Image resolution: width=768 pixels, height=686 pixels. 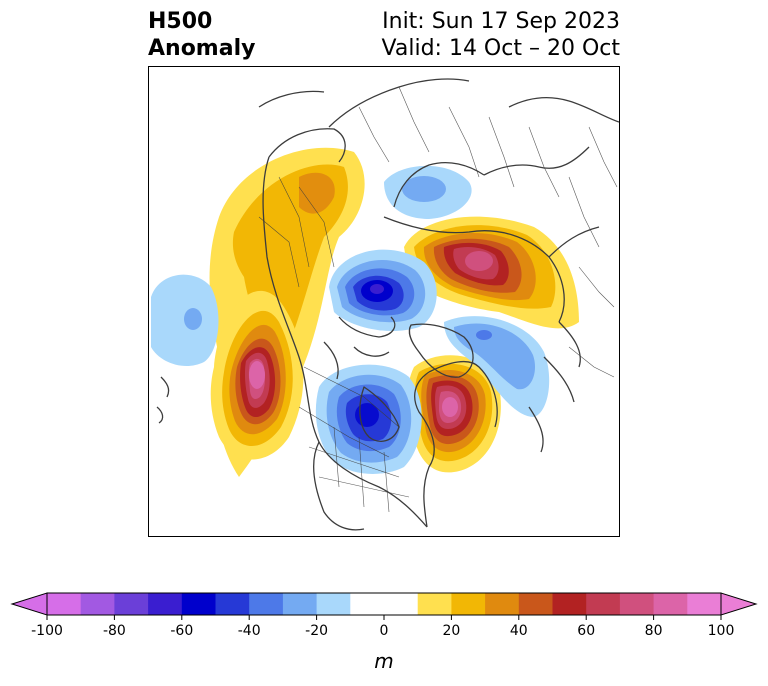 I want to click on colorbar-tick-label: 20, so click(x=451, y=631).